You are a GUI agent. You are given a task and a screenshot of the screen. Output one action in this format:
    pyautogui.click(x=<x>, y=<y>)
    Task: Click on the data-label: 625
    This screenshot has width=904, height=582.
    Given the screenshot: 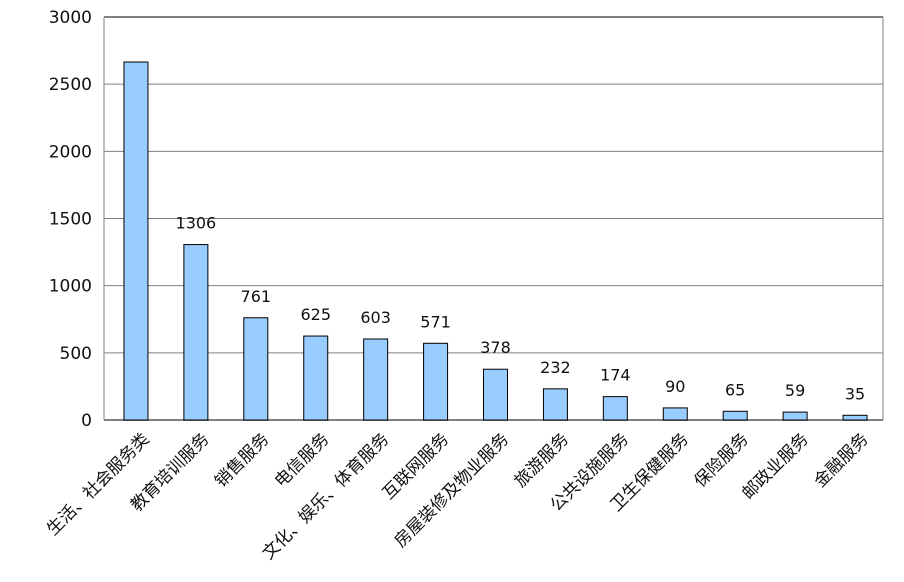 What is the action you would take?
    pyautogui.click(x=315, y=314)
    